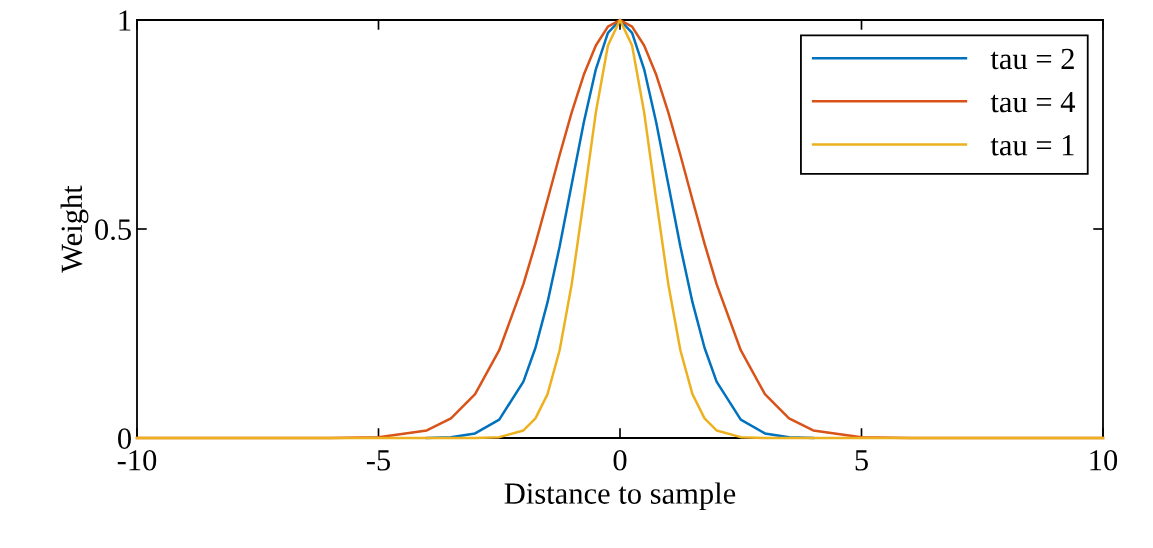 The image size is (1153, 548). What do you see at coordinates (1033, 102) in the screenshot?
I see `legend-label: tau = 4` at bounding box center [1033, 102].